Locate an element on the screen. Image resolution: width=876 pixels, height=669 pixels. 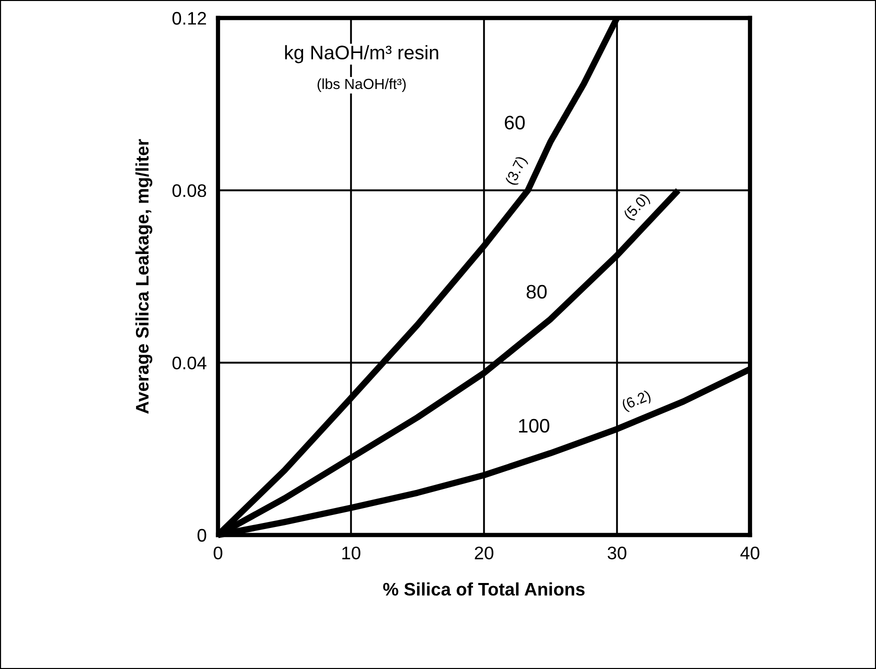
annotation: kg NaOH/m³ resin is located at coordinates (361, 54).